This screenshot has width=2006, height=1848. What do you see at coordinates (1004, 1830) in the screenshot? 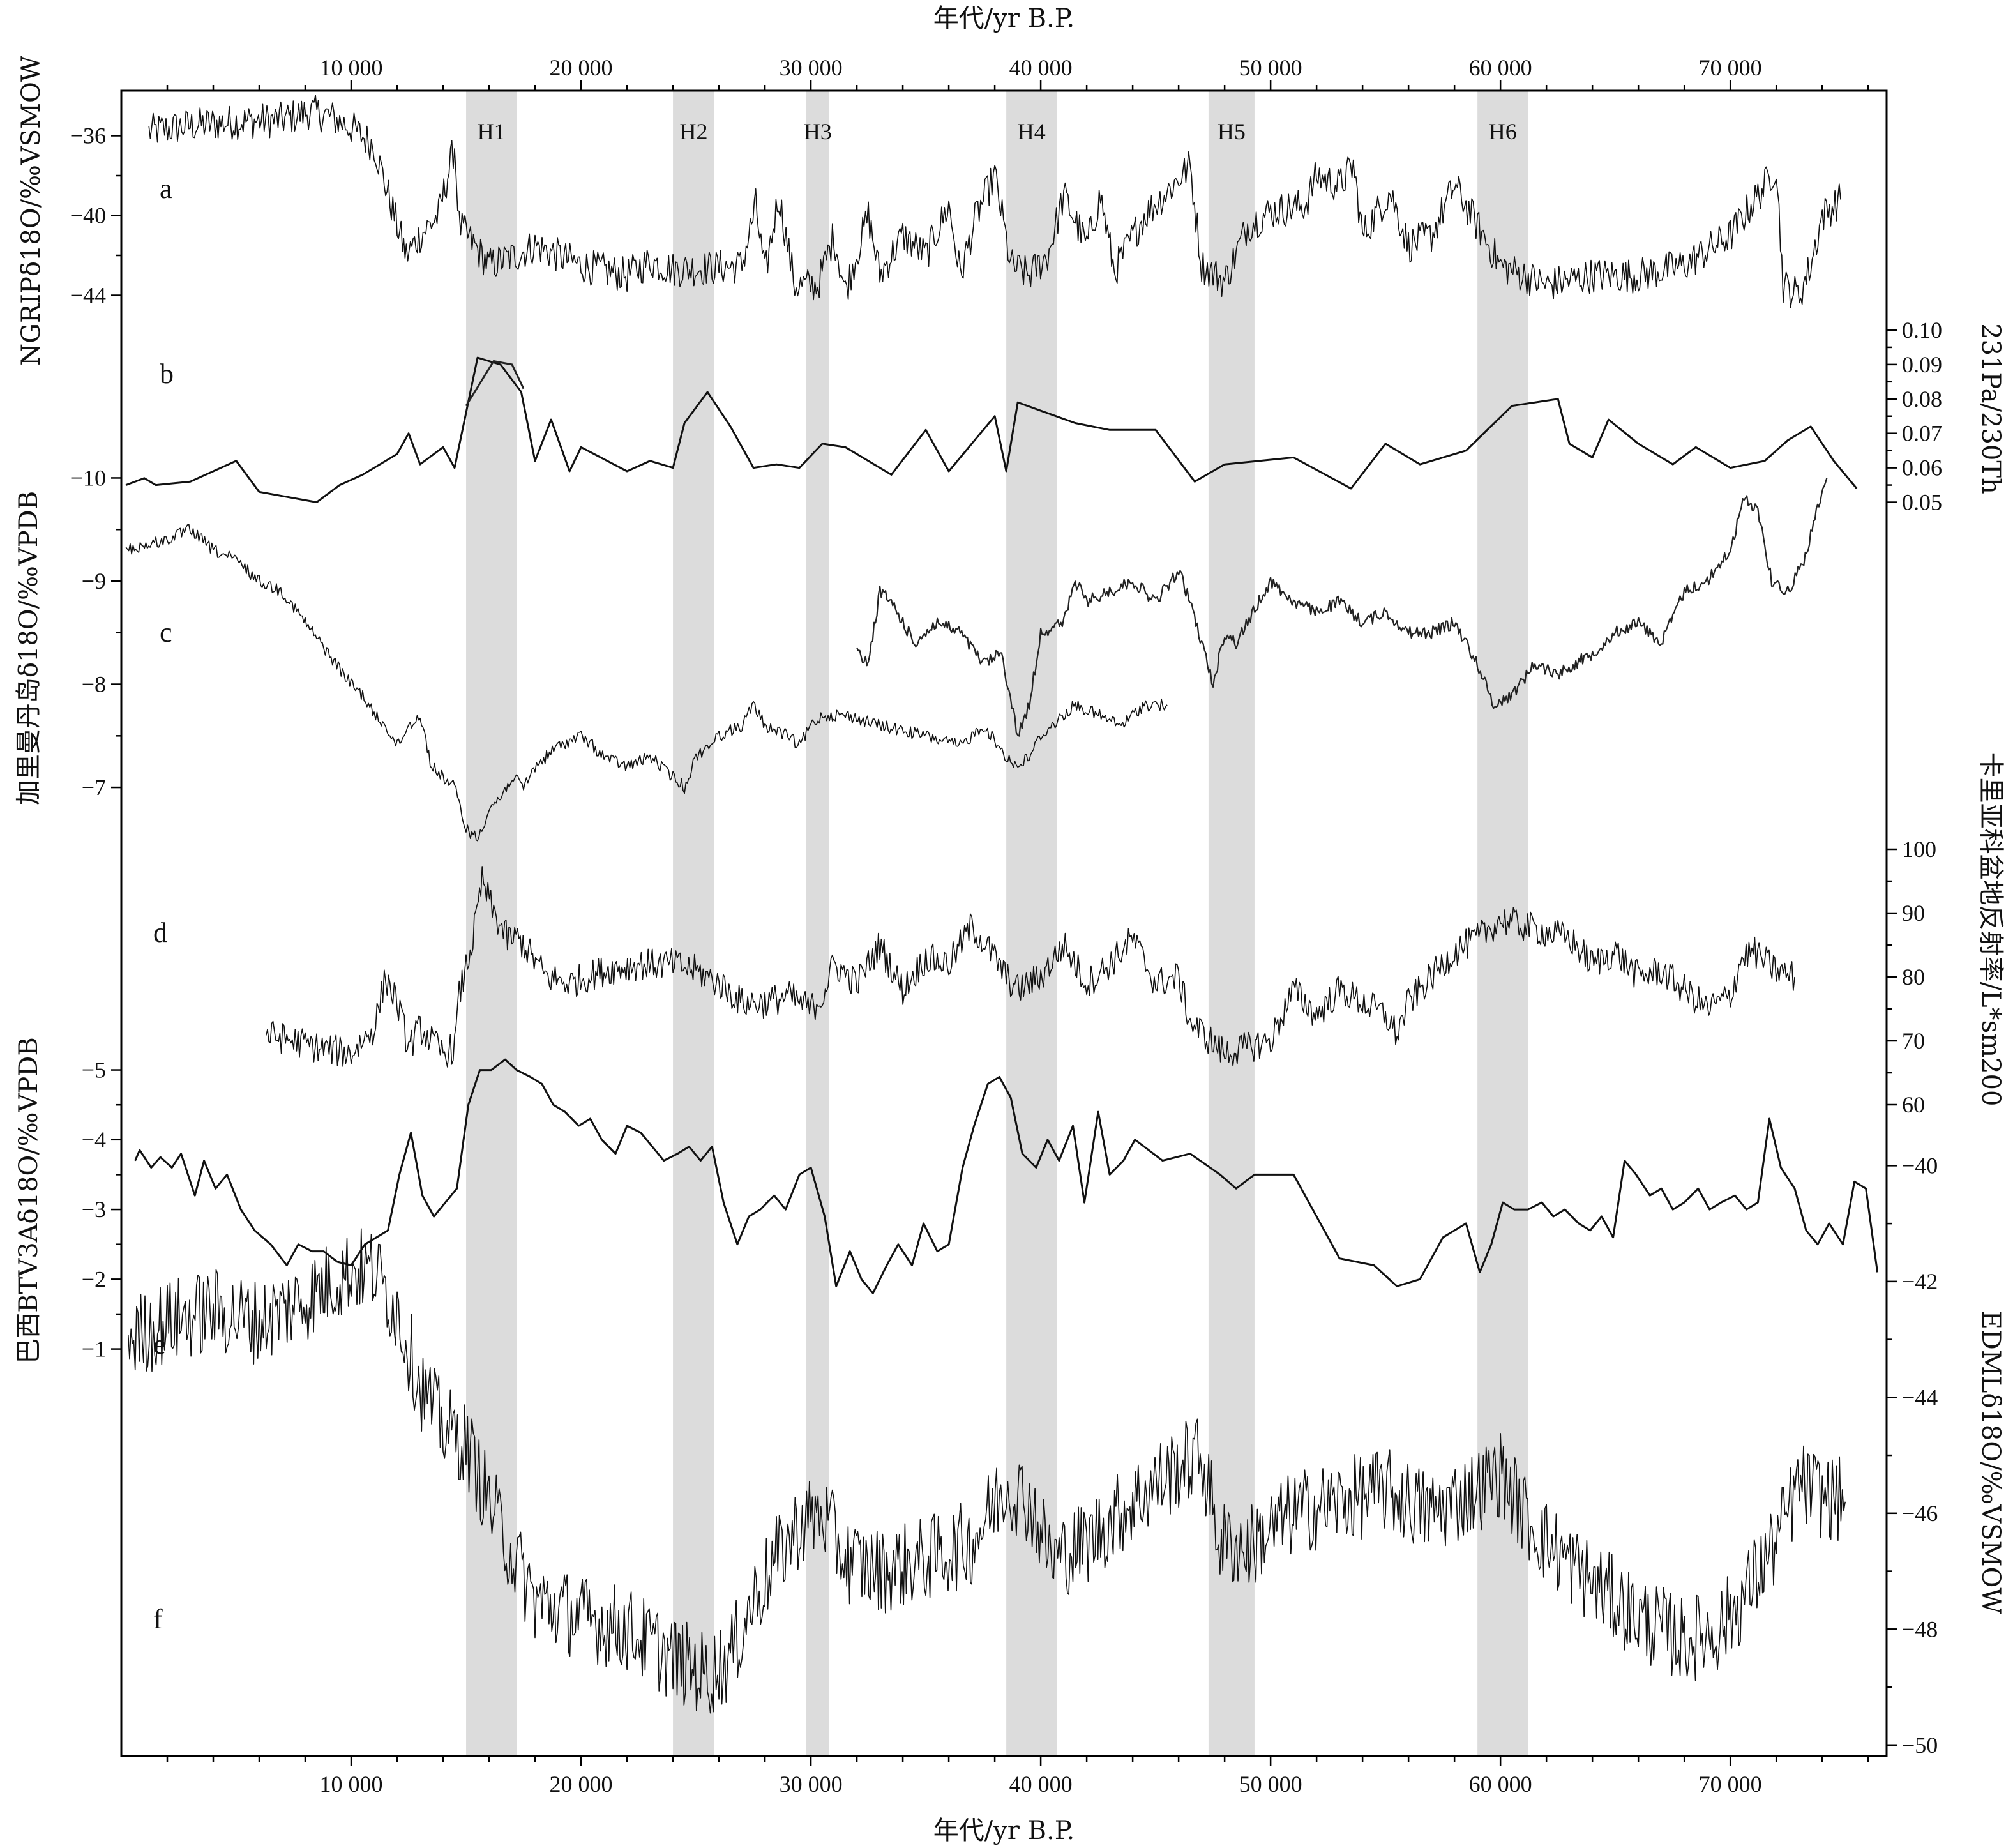
I see `x-axis-title-bottom: 年代/yr B.P.` at bounding box center [1004, 1830].